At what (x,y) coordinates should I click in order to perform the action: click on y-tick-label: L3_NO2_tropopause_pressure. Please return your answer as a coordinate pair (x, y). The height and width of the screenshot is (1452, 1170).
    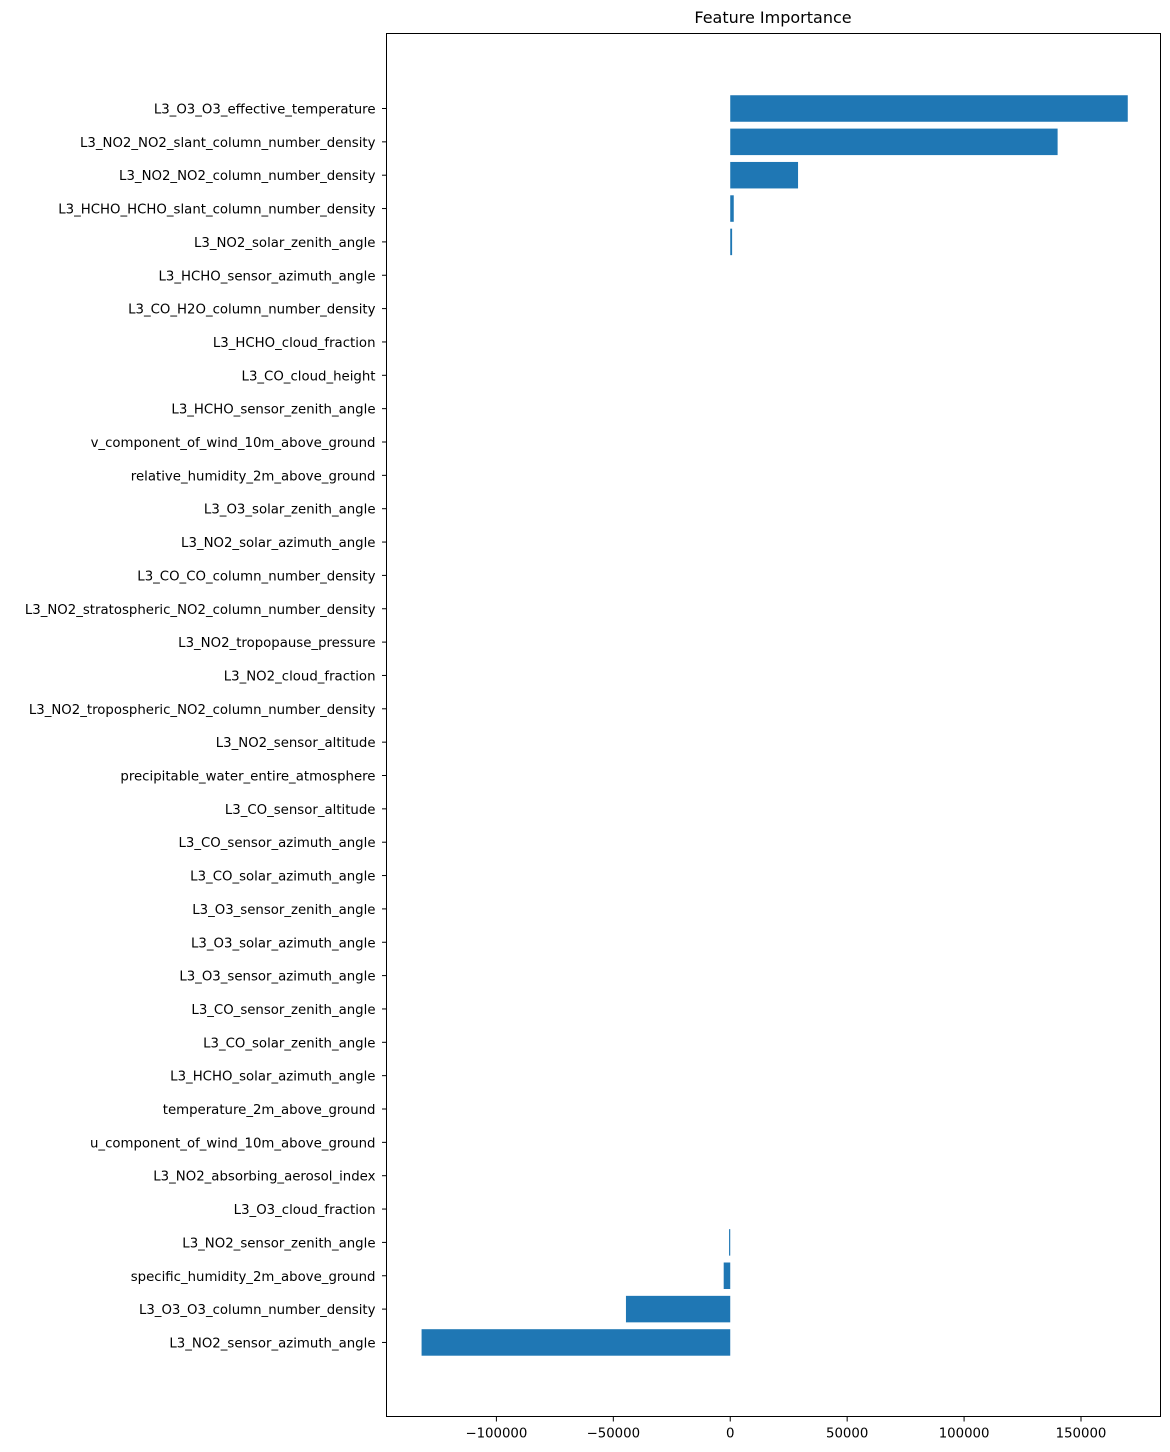
    Looking at the image, I should click on (276, 643).